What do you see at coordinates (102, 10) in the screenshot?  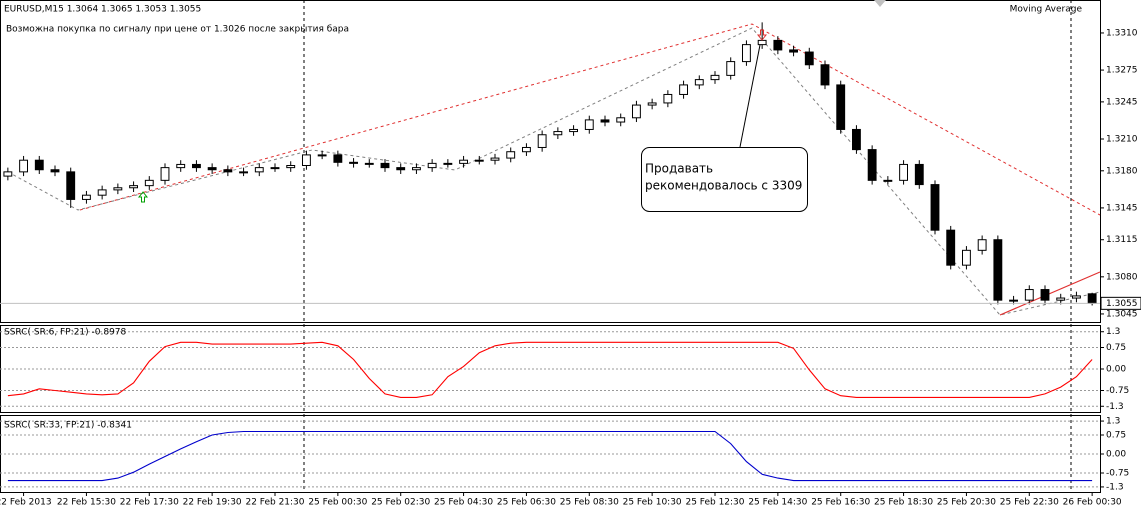 I see `chart-title: EURUSD,M15 1.3064 1.3065 1.3053 1.3055` at bounding box center [102, 10].